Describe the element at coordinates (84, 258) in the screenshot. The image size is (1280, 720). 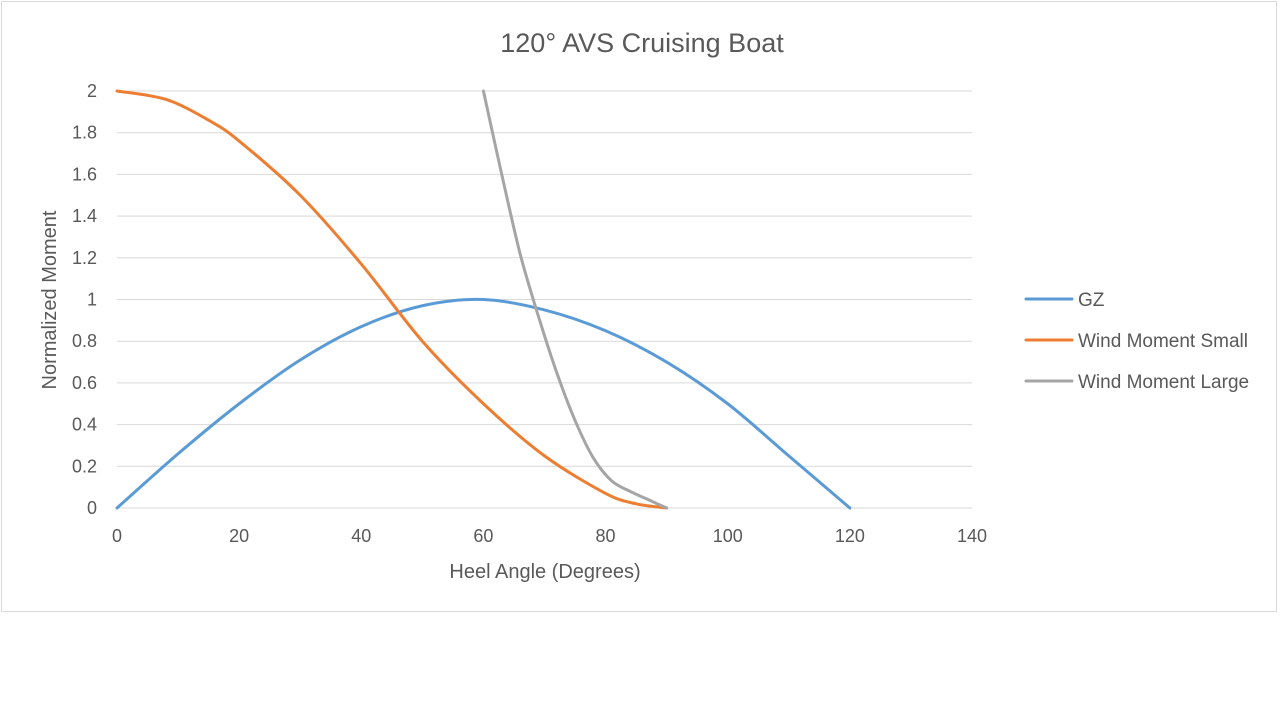
I see `y-tick-label: 1.2` at that location.